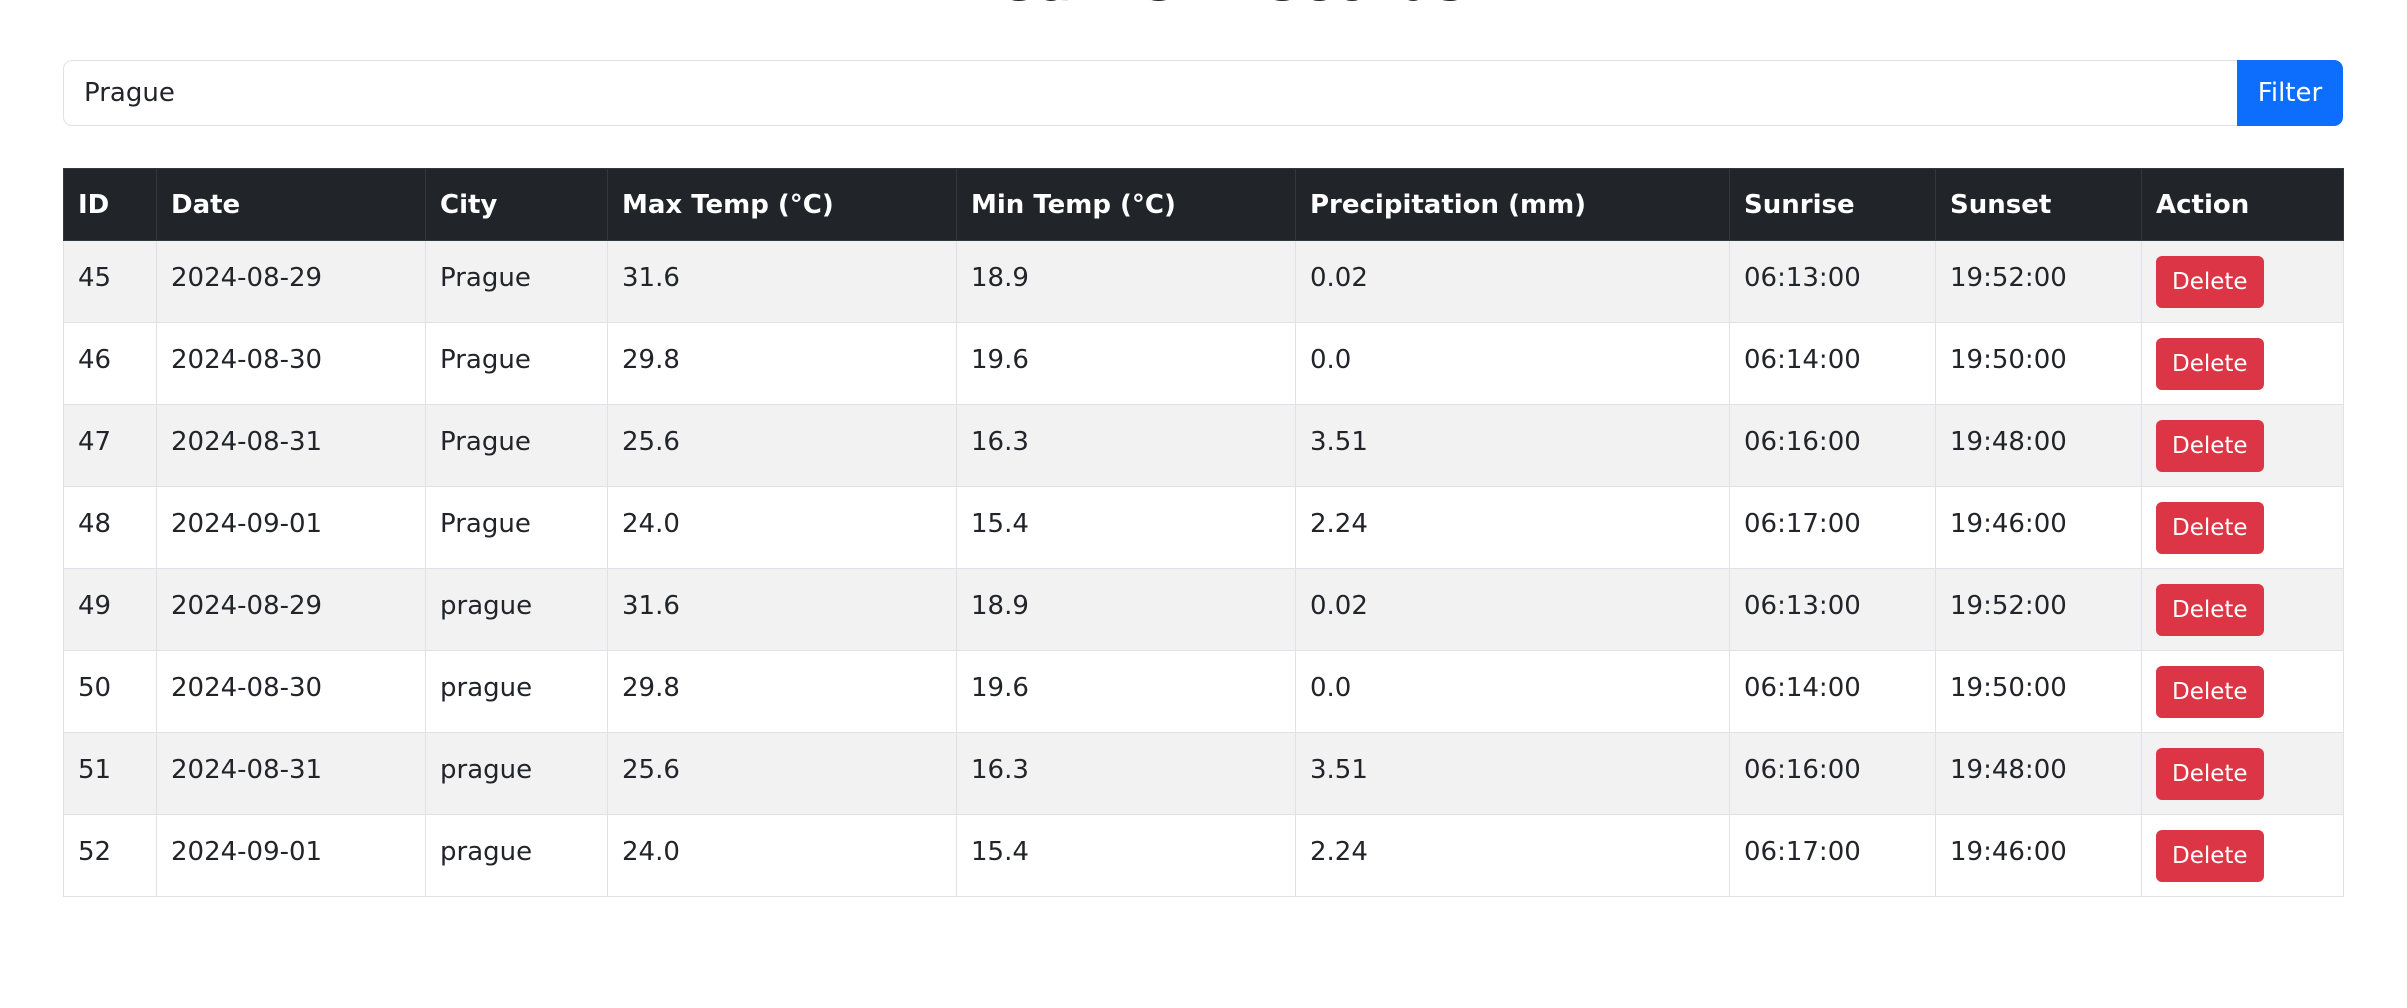  What do you see at coordinates (1832, 527) in the screenshot?
I see `cell-sunrise: 06:17:00` at bounding box center [1832, 527].